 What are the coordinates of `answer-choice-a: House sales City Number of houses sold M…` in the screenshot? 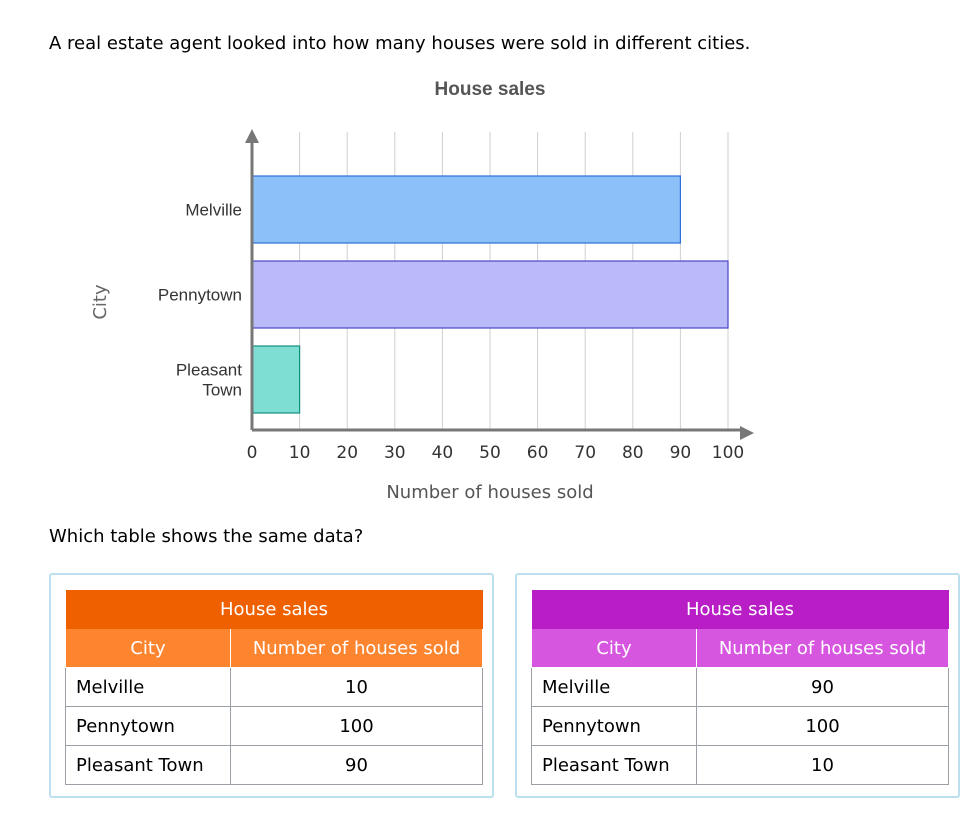 It's located at (271, 685).